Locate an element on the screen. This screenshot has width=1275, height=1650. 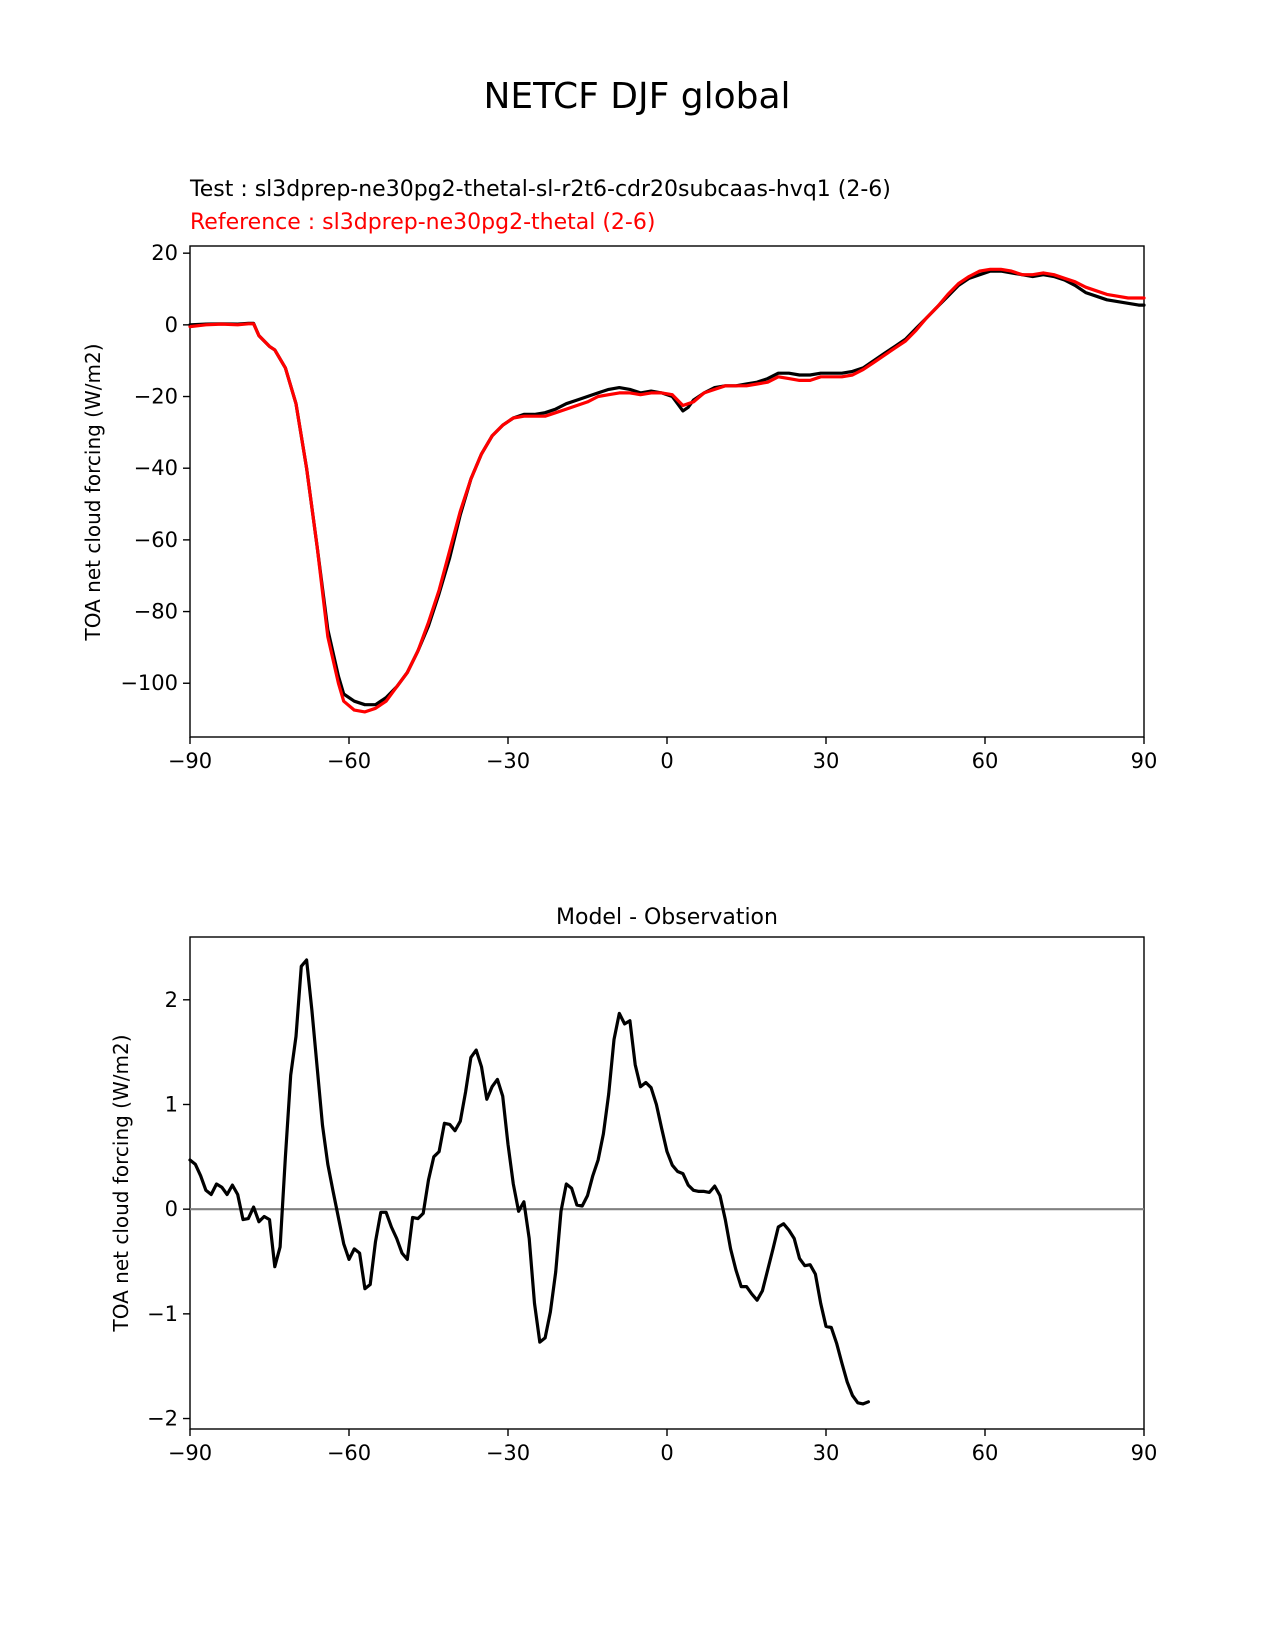
bottom-y-tick-label: 0 is located at coordinates (171, 1209).